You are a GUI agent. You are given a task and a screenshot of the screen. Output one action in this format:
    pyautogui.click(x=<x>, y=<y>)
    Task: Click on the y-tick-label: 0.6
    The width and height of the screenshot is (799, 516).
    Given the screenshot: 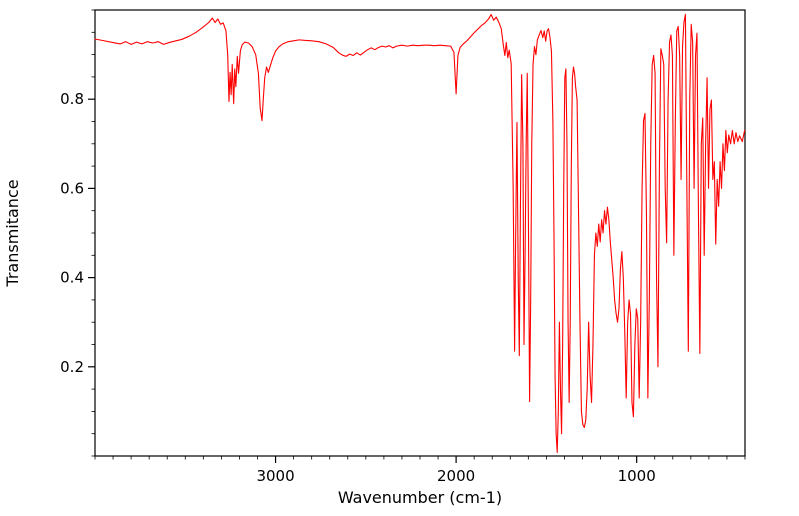 What is the action you would take?
    pyautogui.click(x=72, y=188)
    